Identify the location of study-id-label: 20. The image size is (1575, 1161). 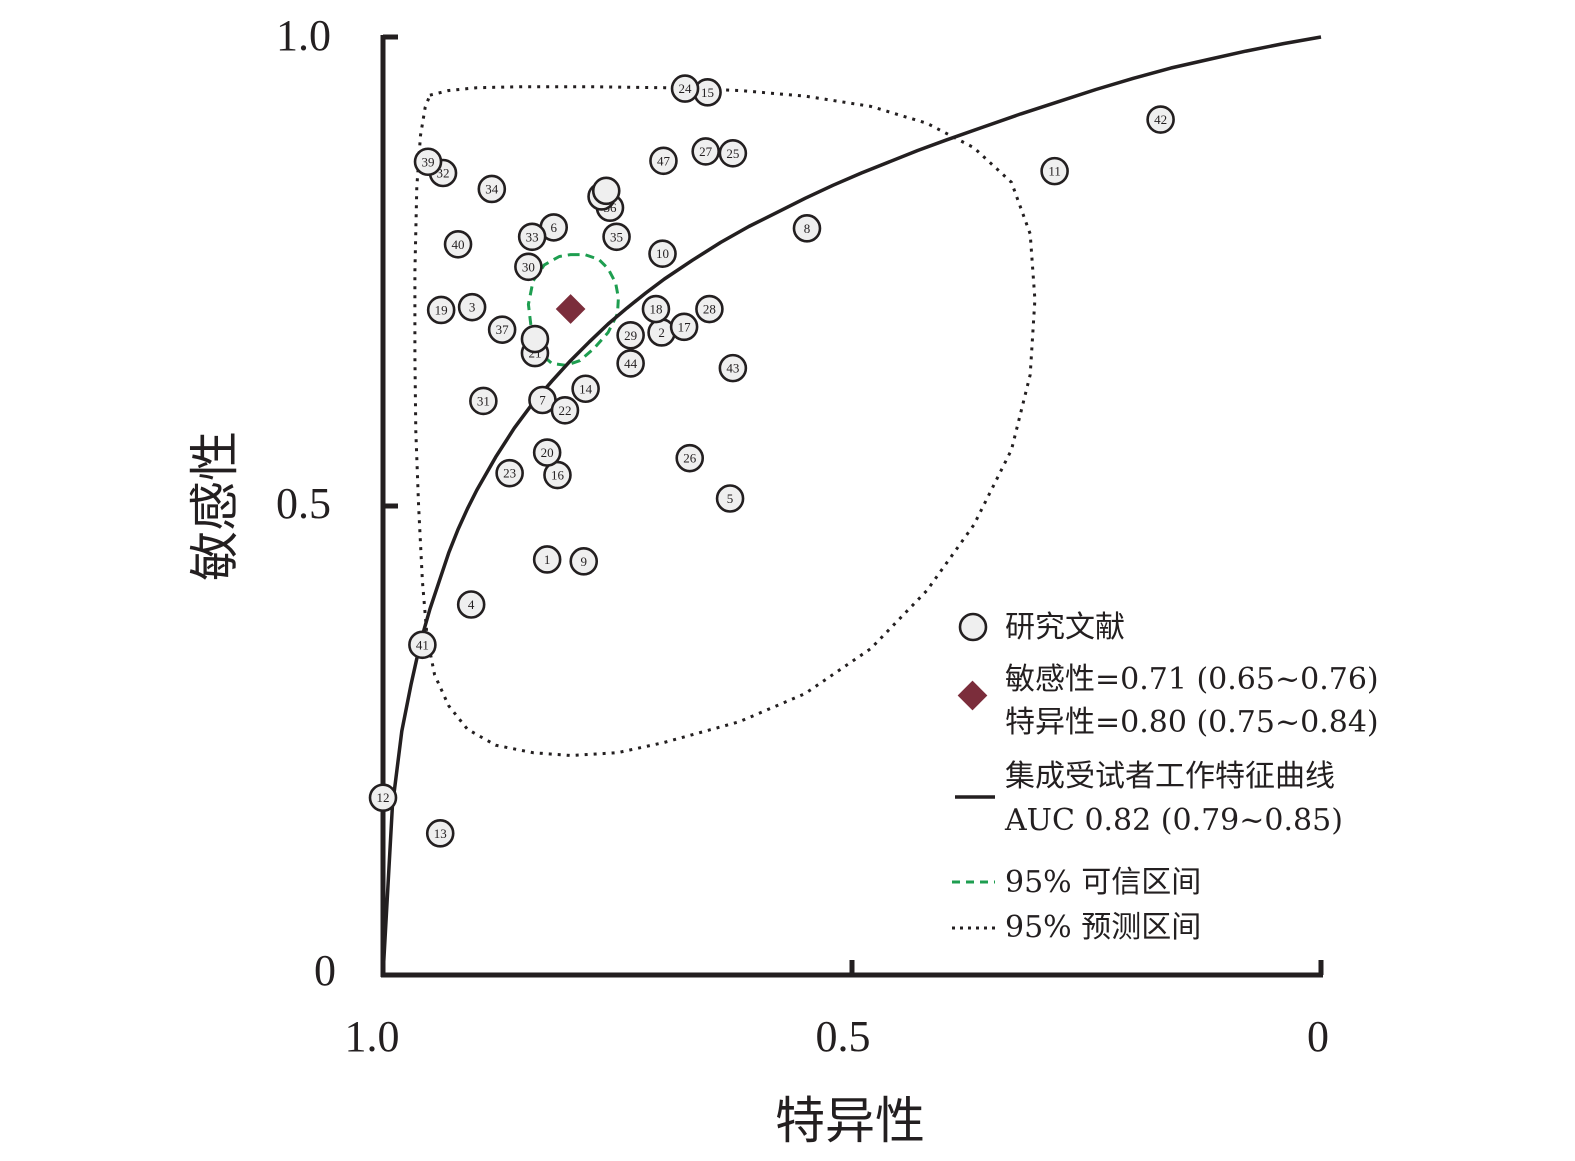
(547, 452).